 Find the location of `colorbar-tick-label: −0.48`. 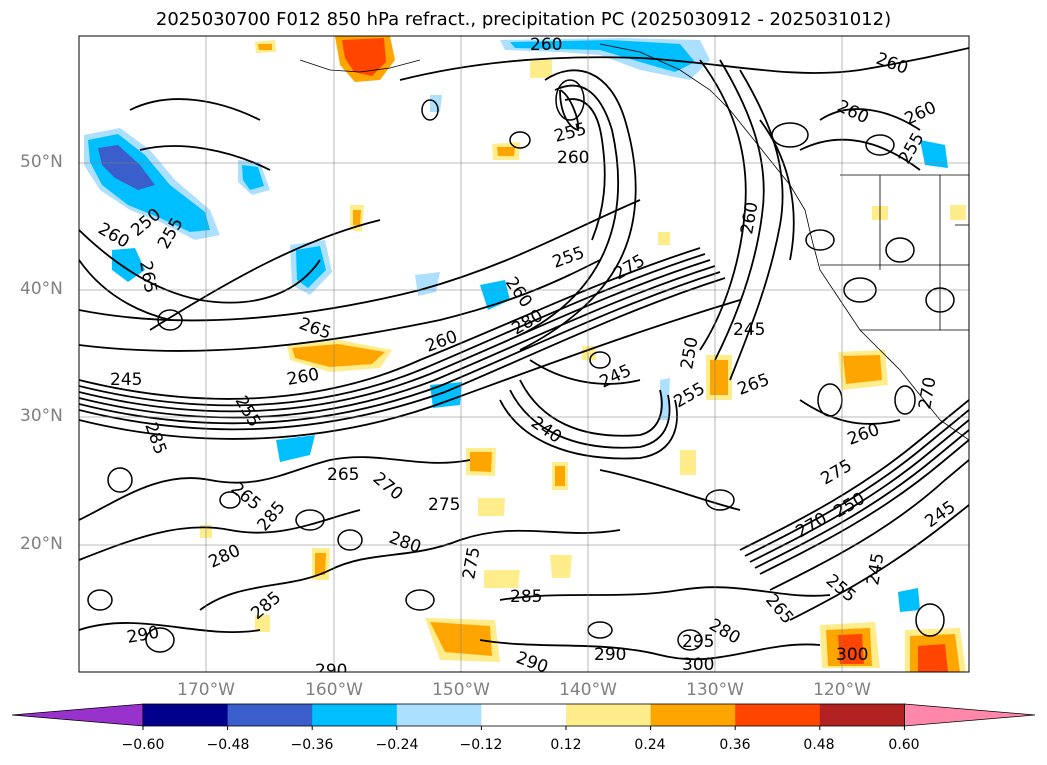

colorbar-tick-label: −0.48 is located at coordinates (228, 745).